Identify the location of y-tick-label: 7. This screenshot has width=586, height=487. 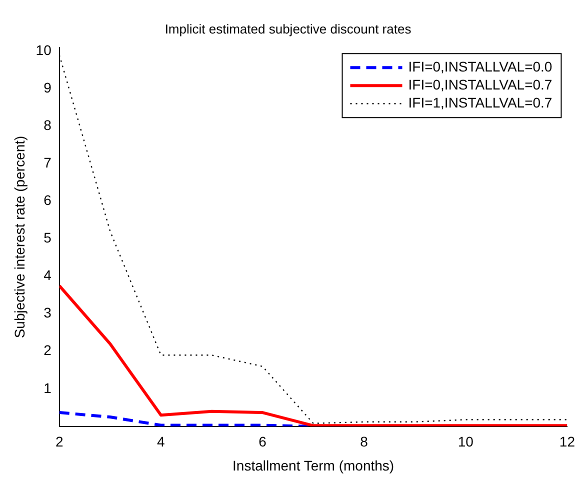
(48, 162).